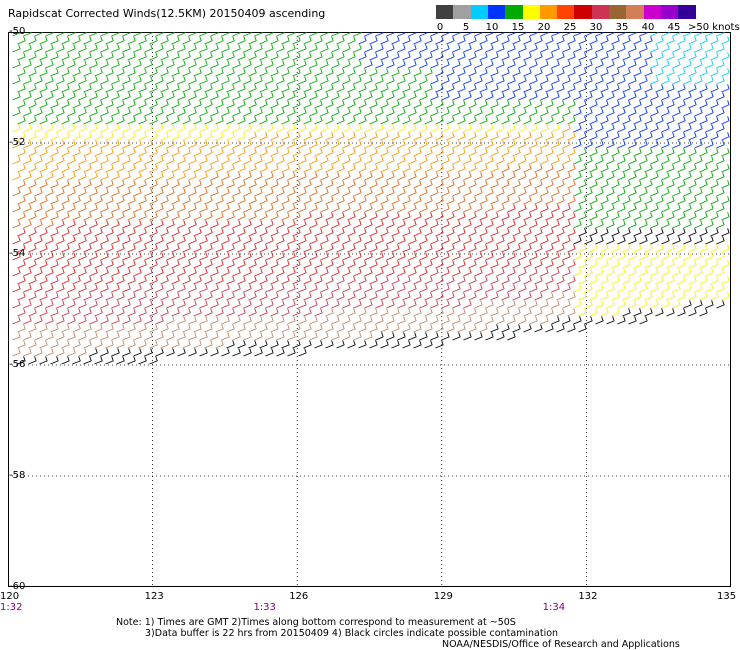 Image resolution: width=740 pixels, height=650 pixels. I want to click on legend-label: 35, so click(622, 27).